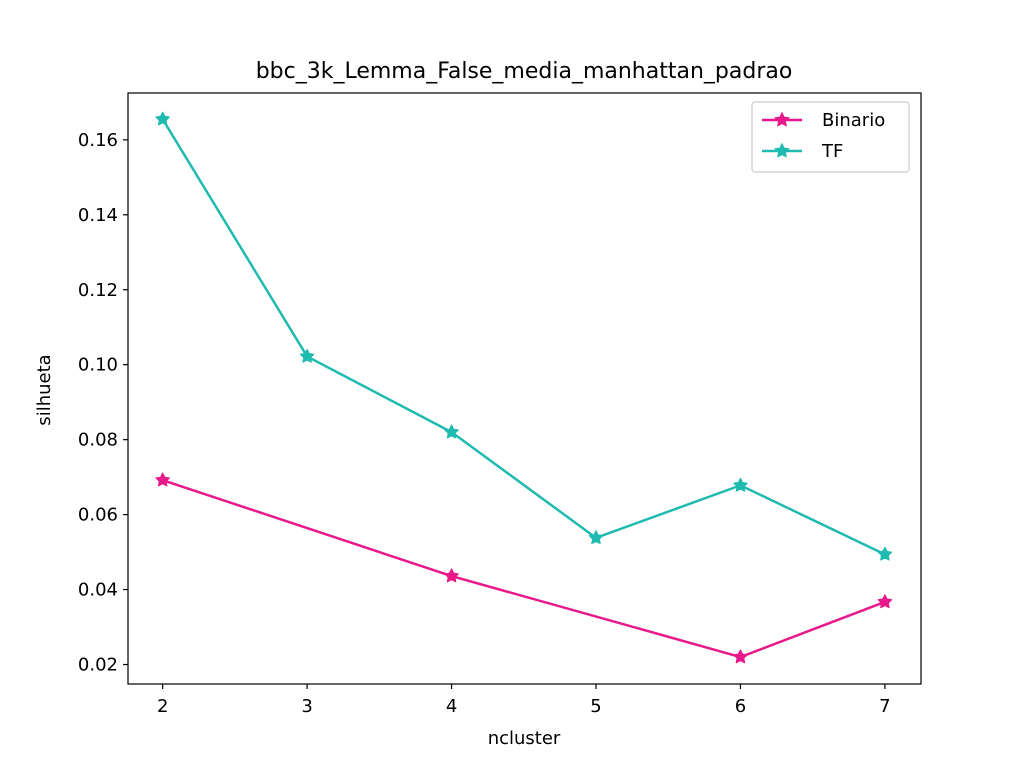 The image size is (1024, 768). I want to click on y-tick-label-7: 0.16, so click(98, 140).